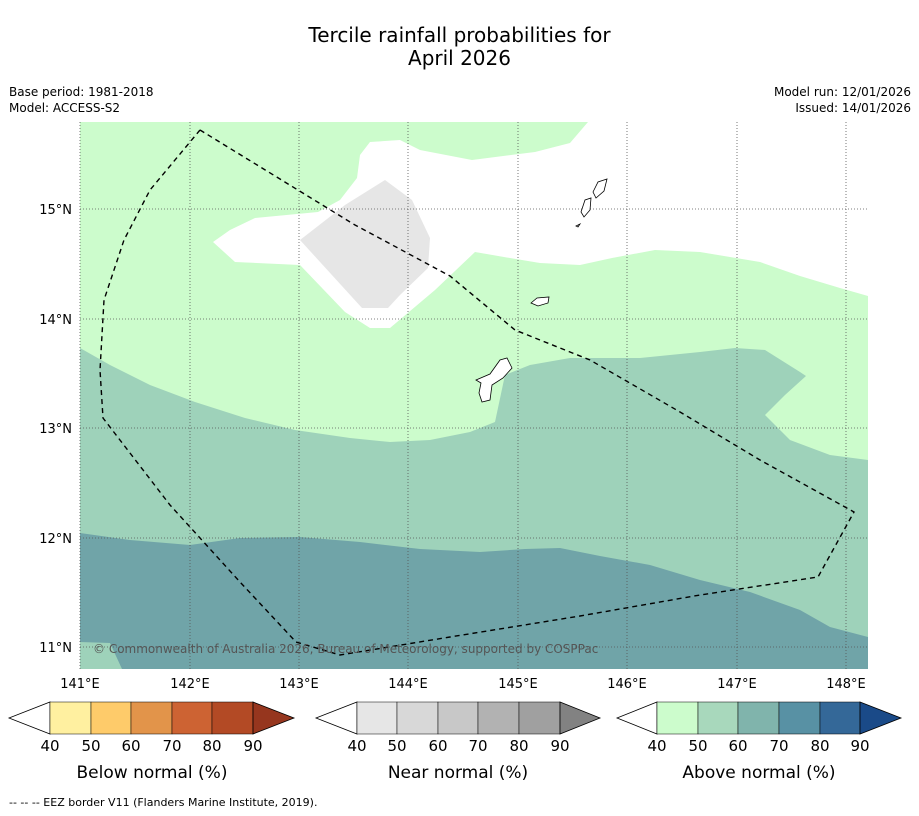  I want to click on lon-label-144: 144°E, so click(408, 684).